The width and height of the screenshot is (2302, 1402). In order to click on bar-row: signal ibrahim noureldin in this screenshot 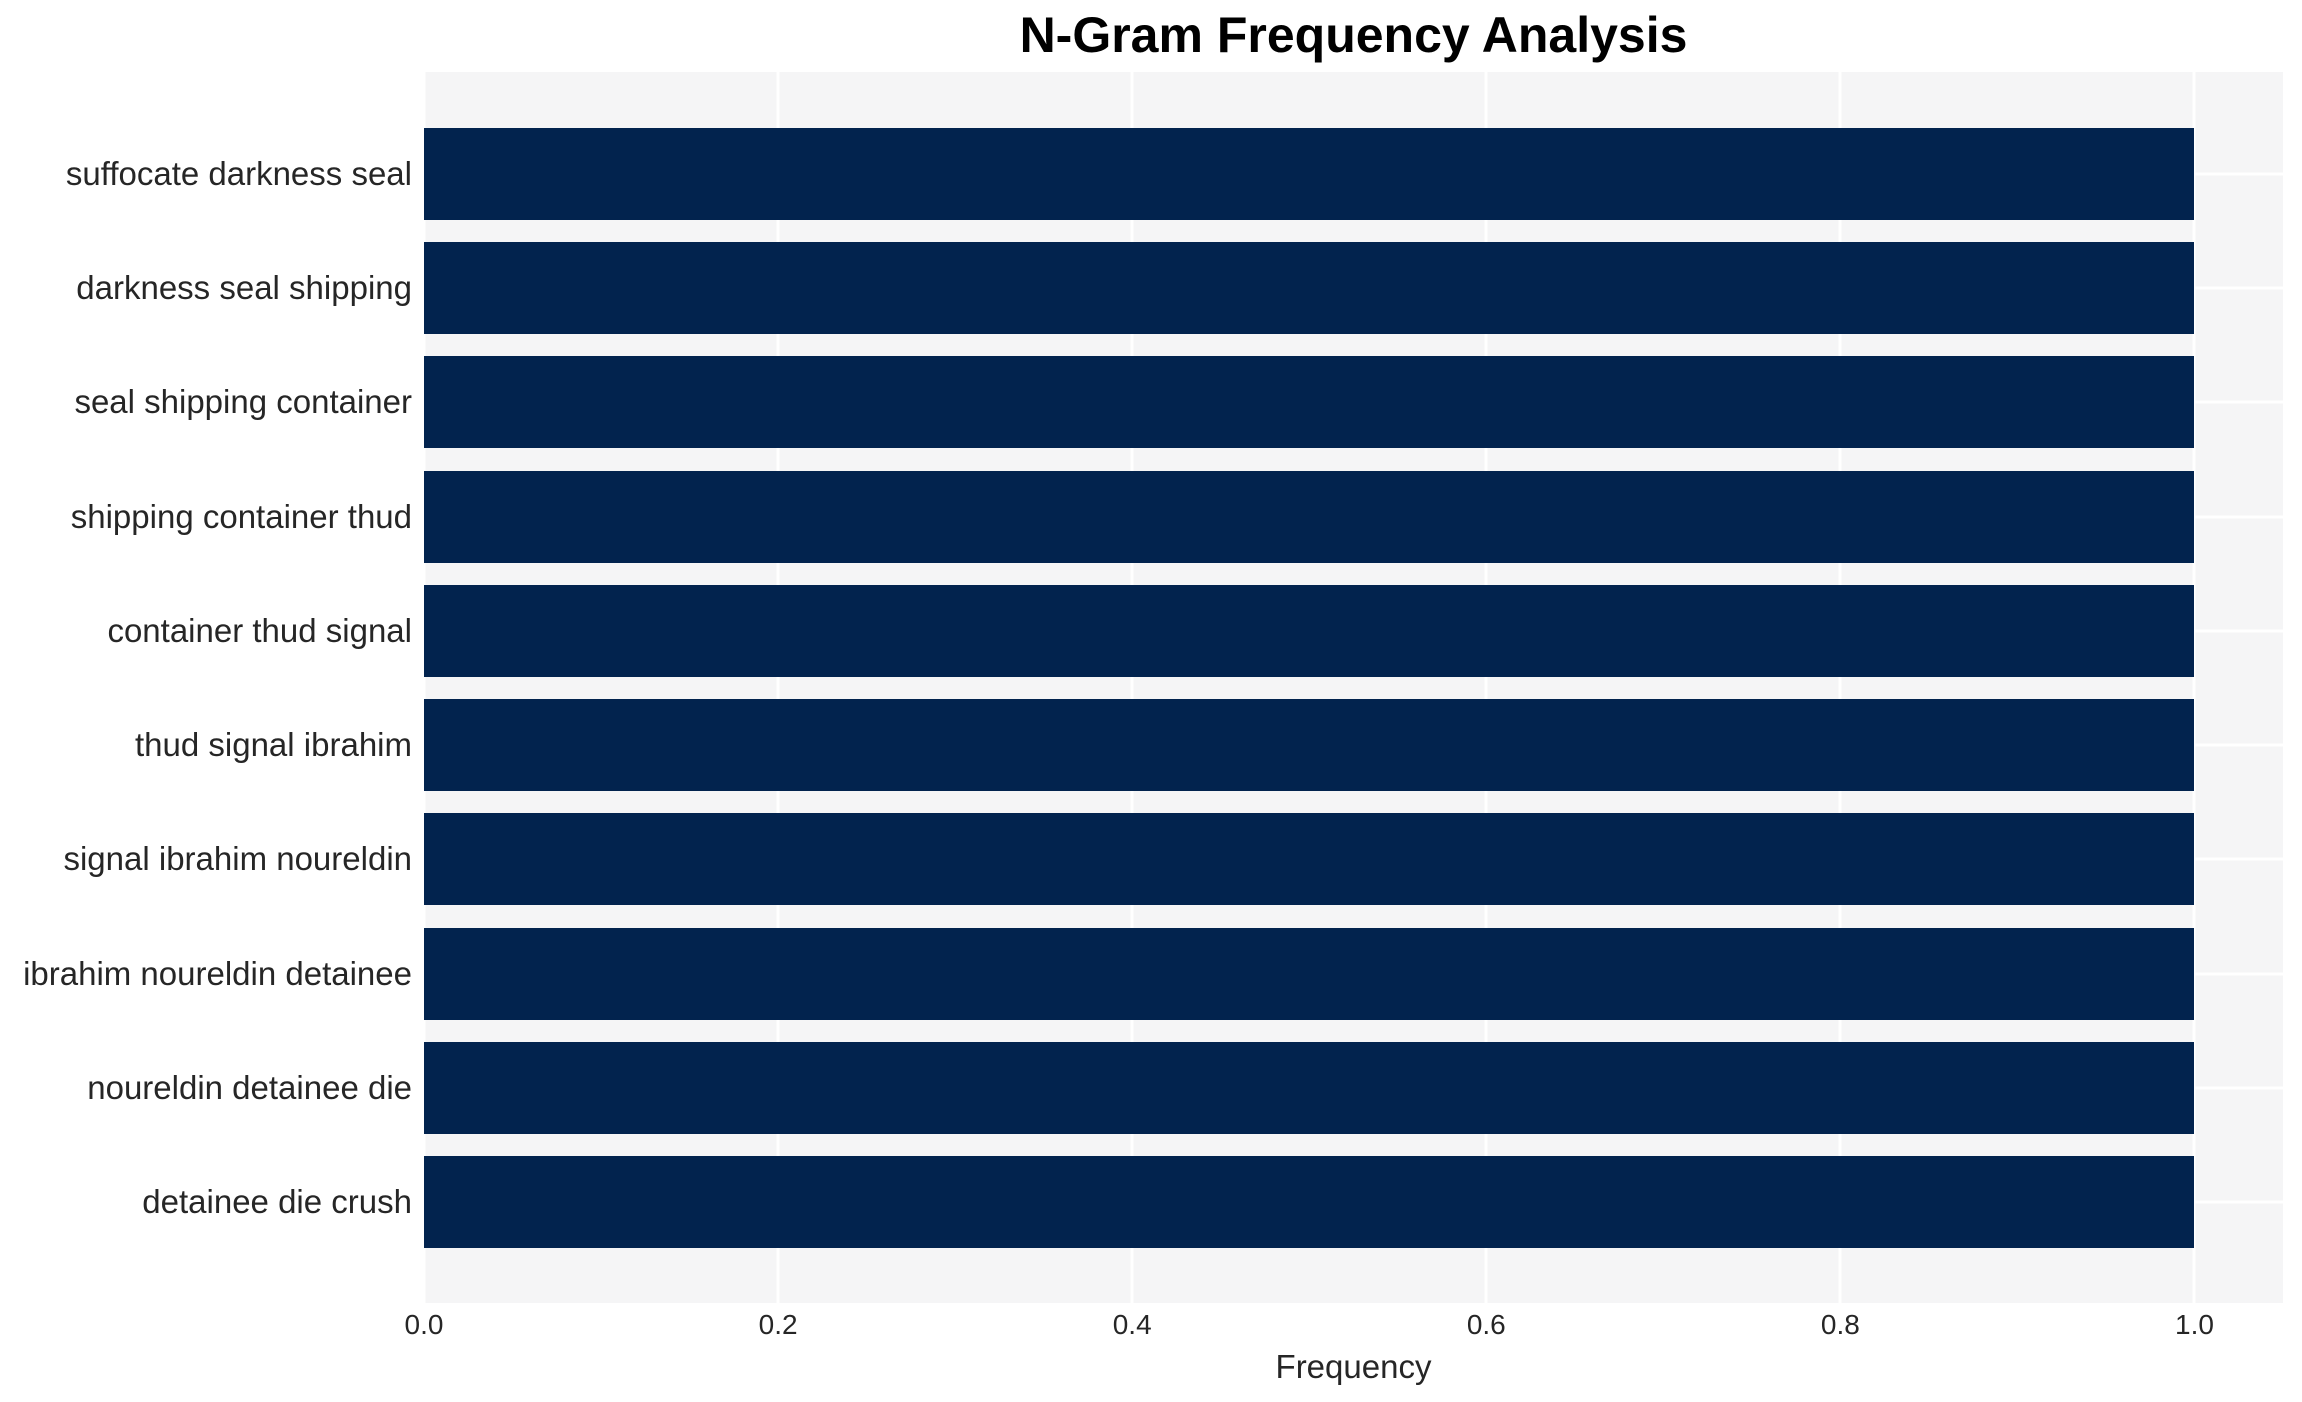, I will do `click(1173, 859)`.